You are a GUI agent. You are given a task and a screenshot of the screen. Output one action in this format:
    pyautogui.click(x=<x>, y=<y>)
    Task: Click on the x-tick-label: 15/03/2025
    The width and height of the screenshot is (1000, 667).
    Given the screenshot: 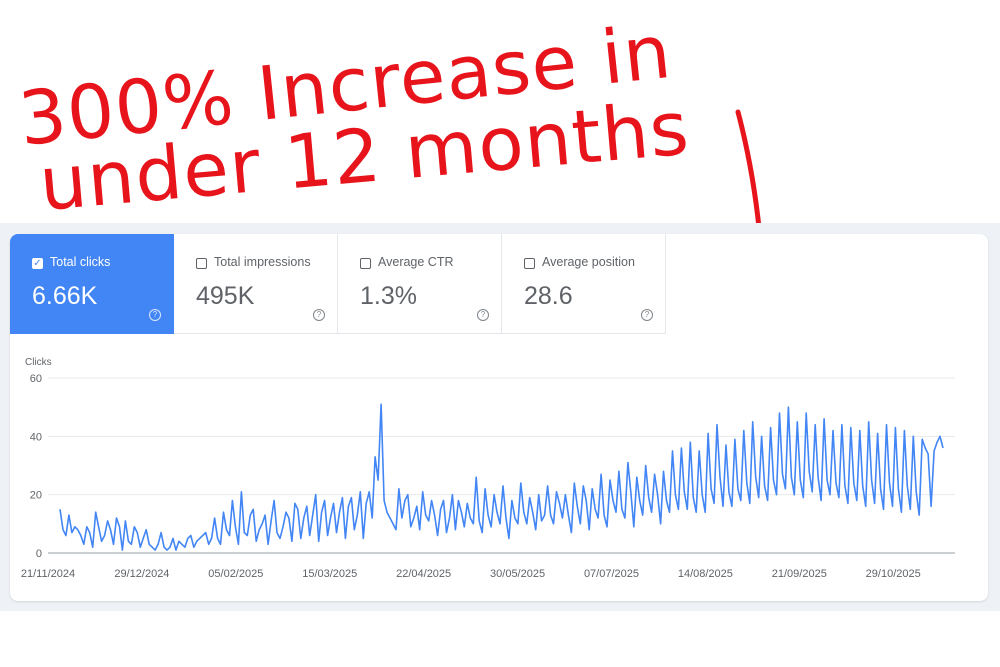 What is the action you would take?
    pyautogui.click(x=329, y=574)
    